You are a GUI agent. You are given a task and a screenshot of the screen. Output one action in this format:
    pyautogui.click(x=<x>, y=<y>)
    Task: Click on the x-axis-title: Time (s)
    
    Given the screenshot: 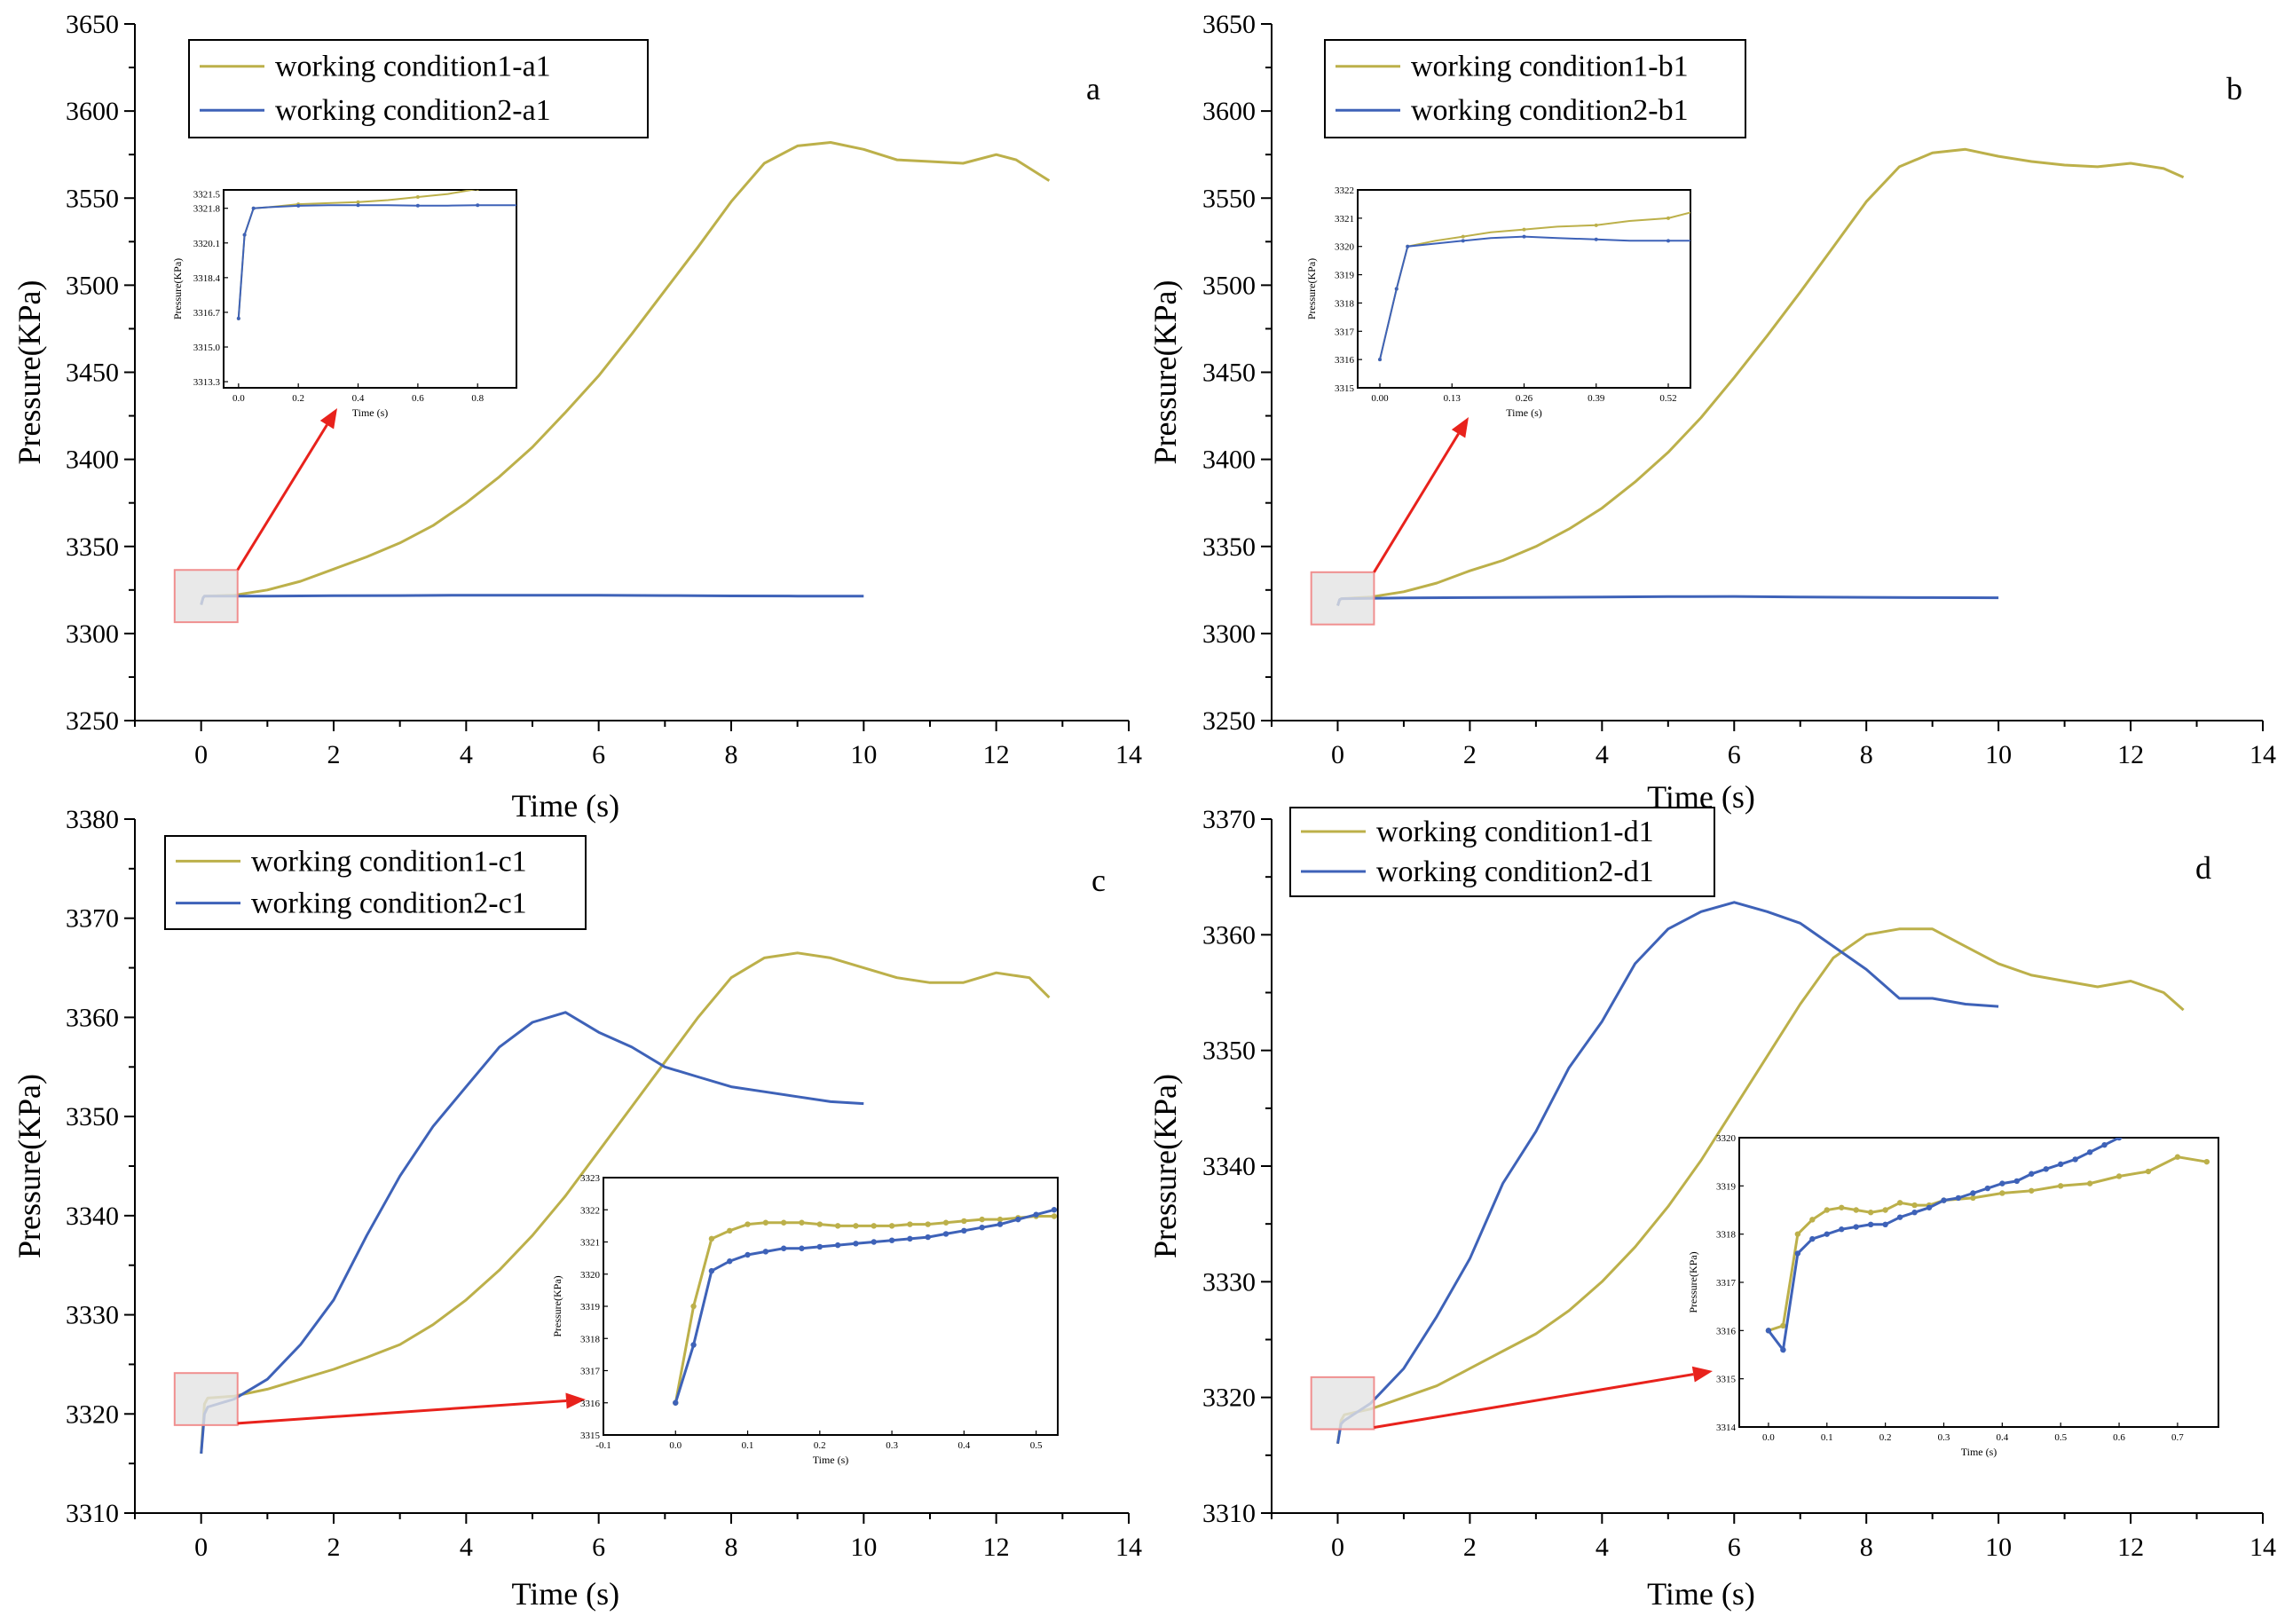 What is the action you would take?
    pyautogui.click(x=1701, y=1594)
    